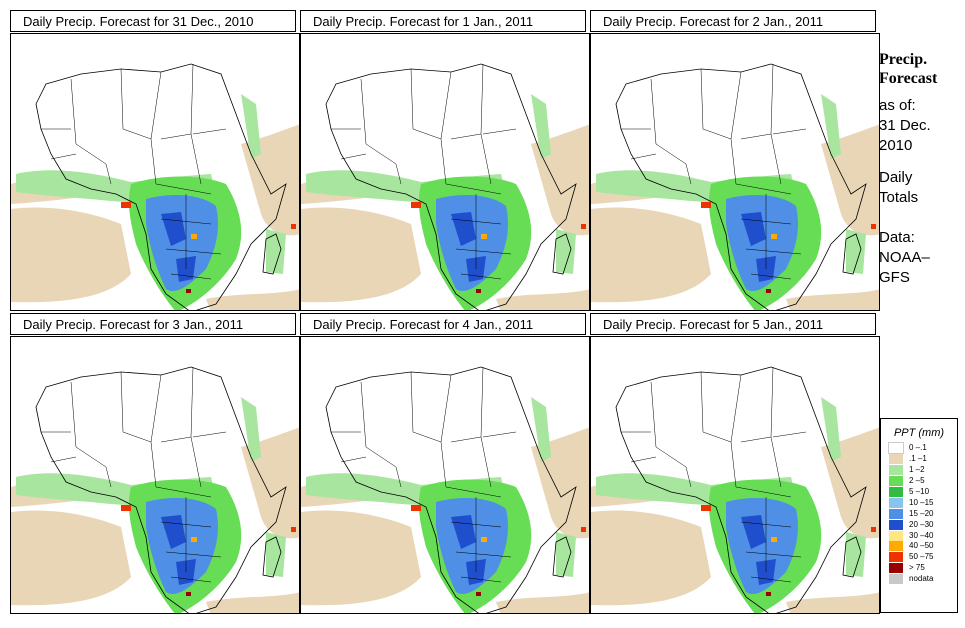 The image size is (965, 628). What do you see at coordinates (922, 69) in the screenshot?
I see `forecast-title: Precip. Forecast` at bounding box center [922, 69].